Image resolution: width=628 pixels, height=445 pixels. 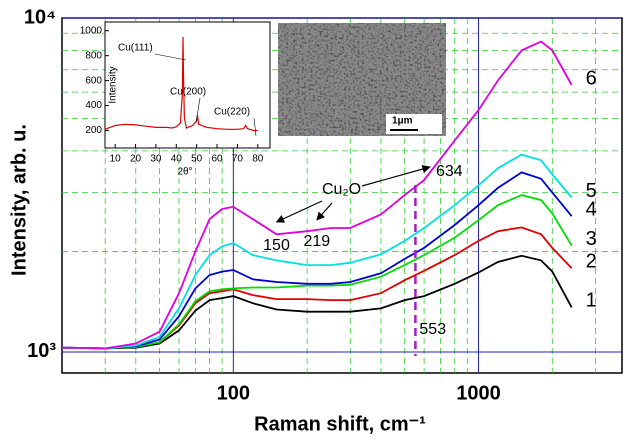 I want to click on legend-label: 4, so click(x=591, y=209).